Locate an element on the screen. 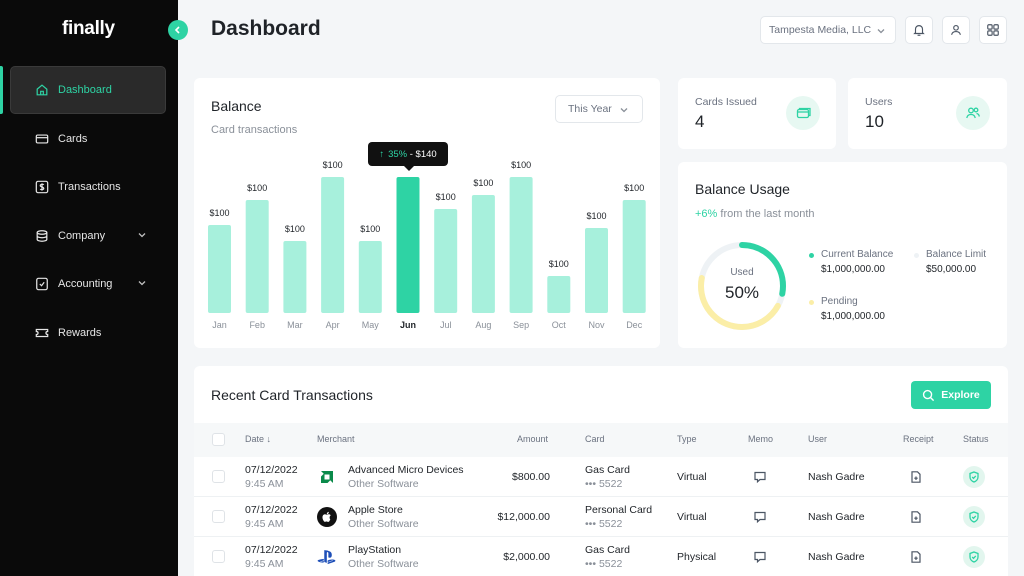 The image size is (1024, 576). row-merchant: Apple Store is located at coordinates (375, 510).